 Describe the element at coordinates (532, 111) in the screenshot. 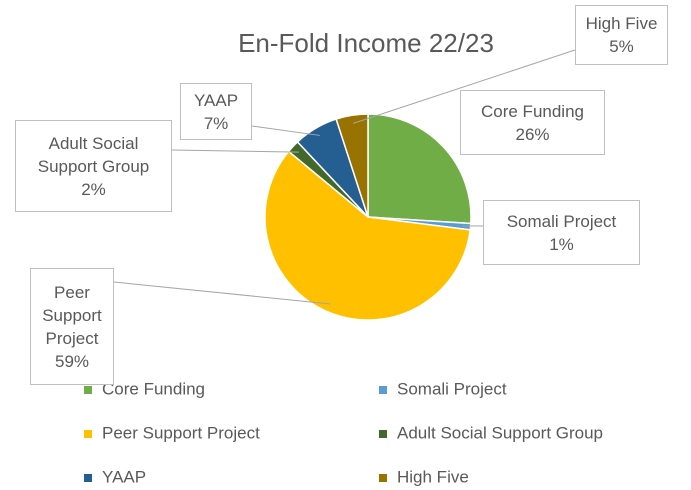

I see `data-label-category: Core Funding` at that location.